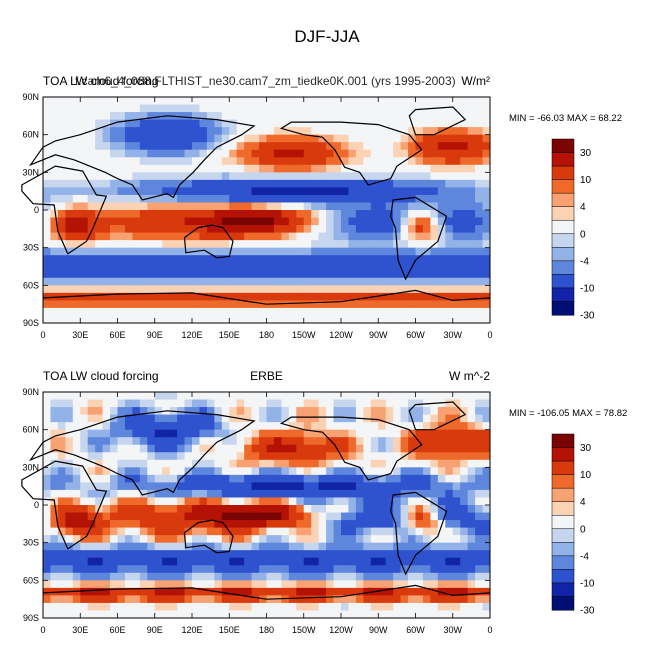 The image size is (655, 655). Describe the element at coordinates (586, 153) in the screenshot. I see `colorbar-label: 30` at that location.